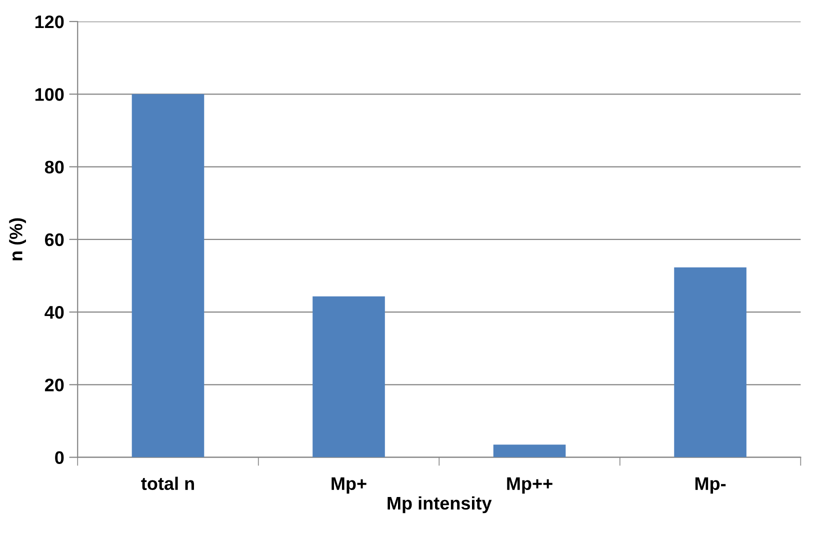  What do you see at coordinates (49, 94) in the screenshot?
I see `y-tick-label: 100` at bounding box center [49, 94].